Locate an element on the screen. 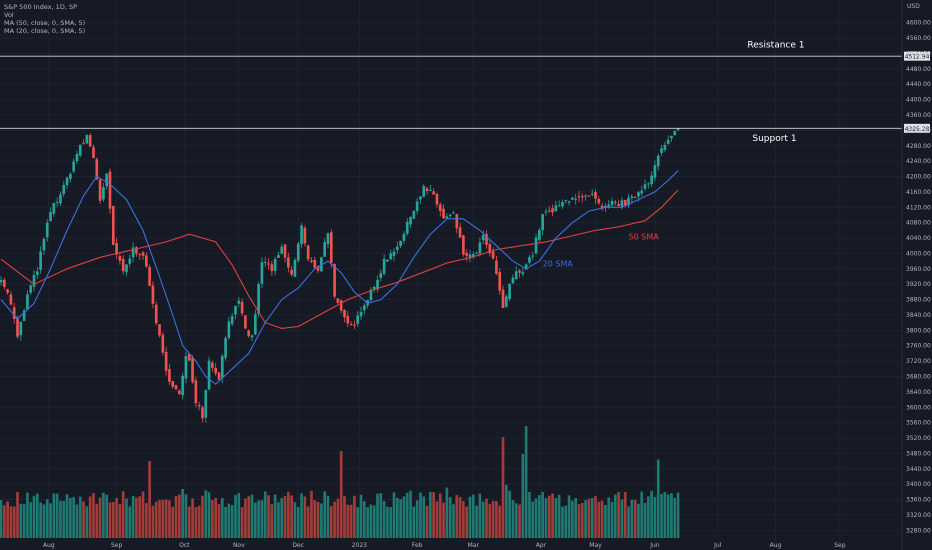 This screenshot has width=932, height=550. support-1-label: Support 1 is located at coordinates (774, 139).